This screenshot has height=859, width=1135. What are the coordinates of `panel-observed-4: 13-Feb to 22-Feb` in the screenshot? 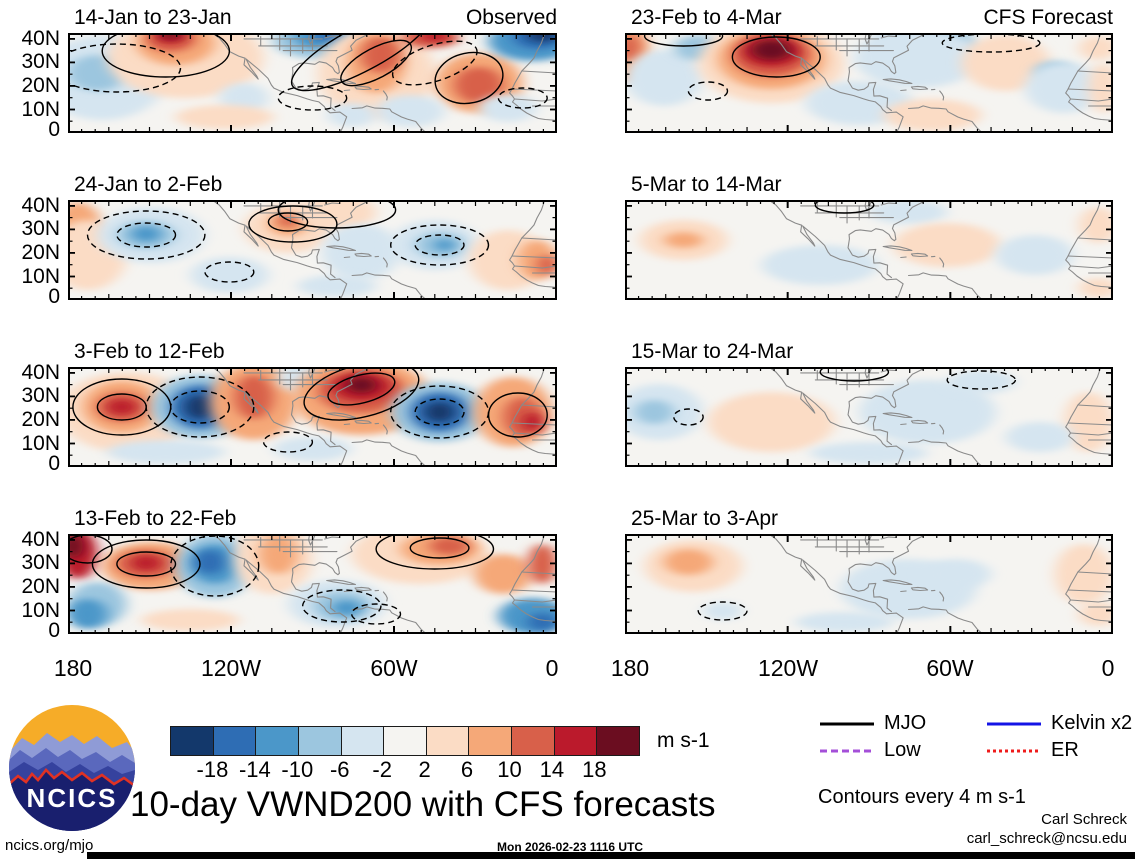 It's located at (312, 570).